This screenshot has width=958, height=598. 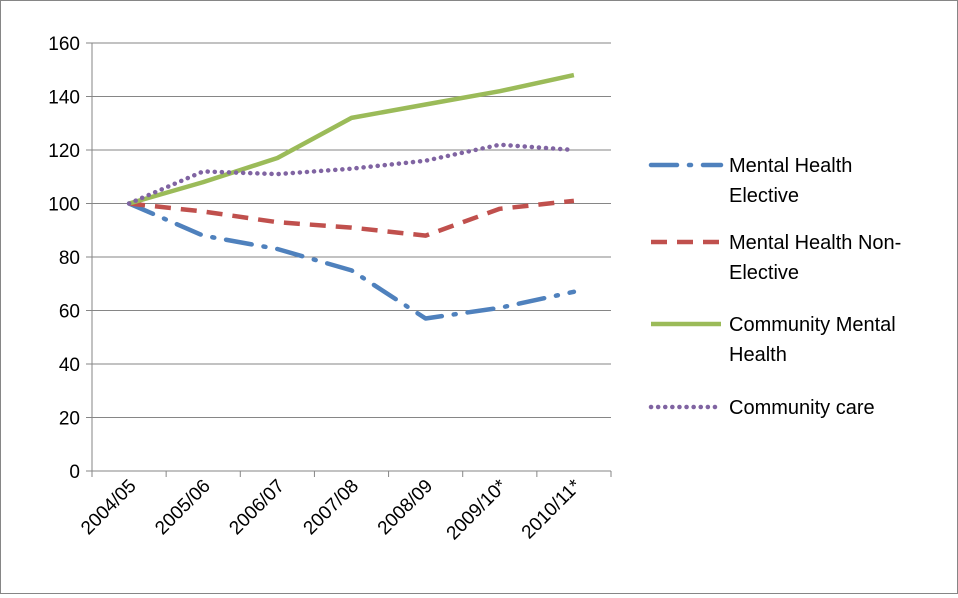 I want to click on y-tick-label: 120, so click(x=64, y=151).